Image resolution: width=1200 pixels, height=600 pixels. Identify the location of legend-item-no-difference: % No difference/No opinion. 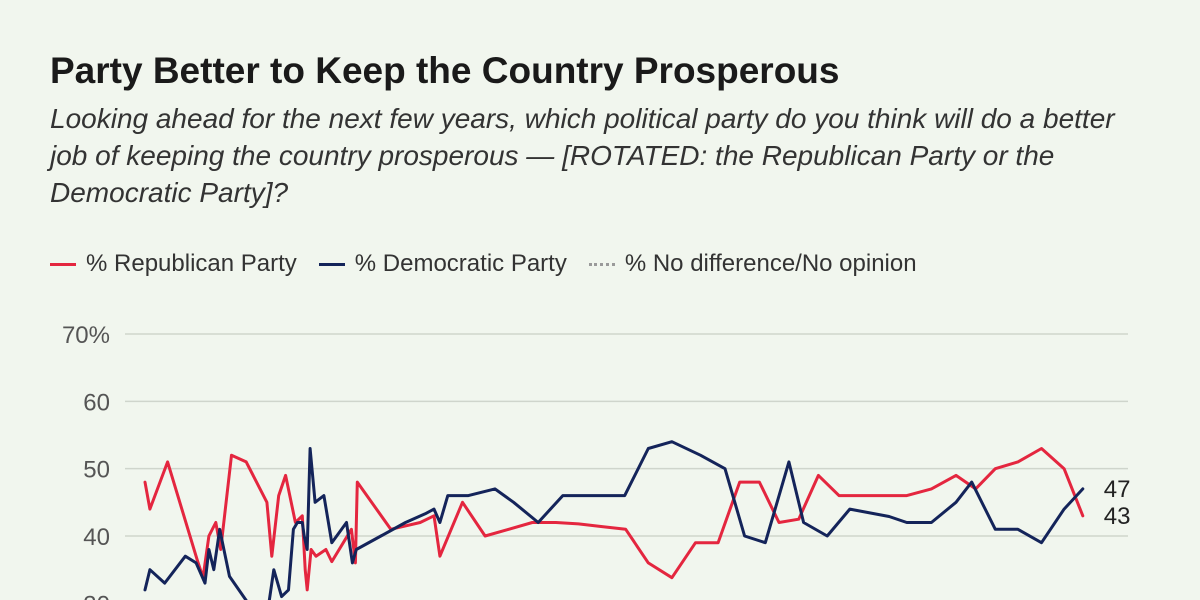
(752, 264).